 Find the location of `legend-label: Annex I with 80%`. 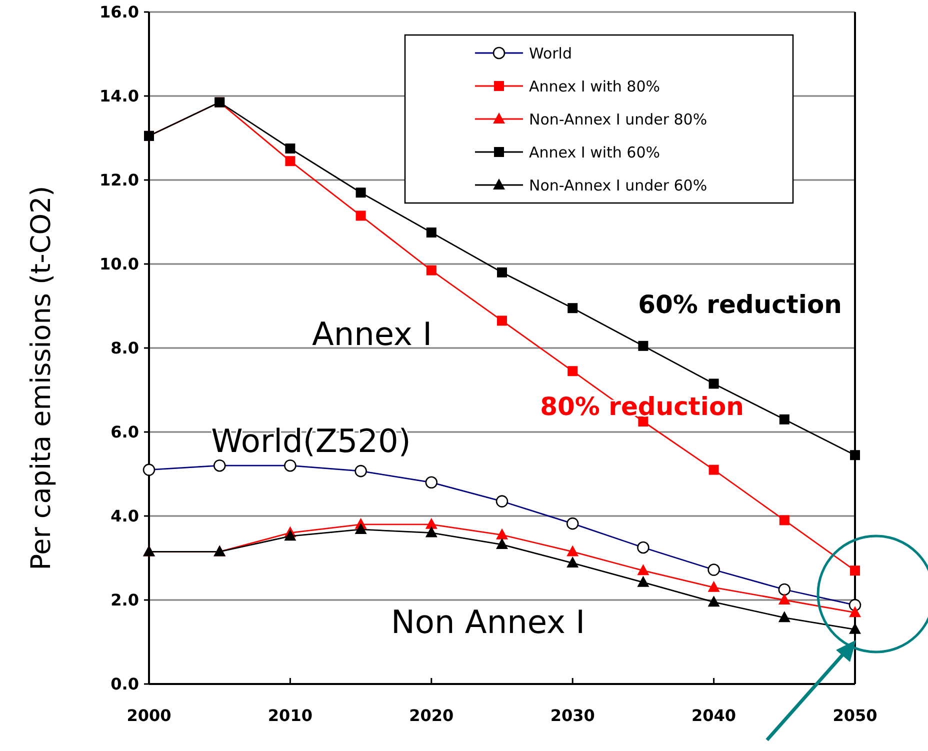

legend-label: Annex I with 80% is located at coordinates (594, 86).